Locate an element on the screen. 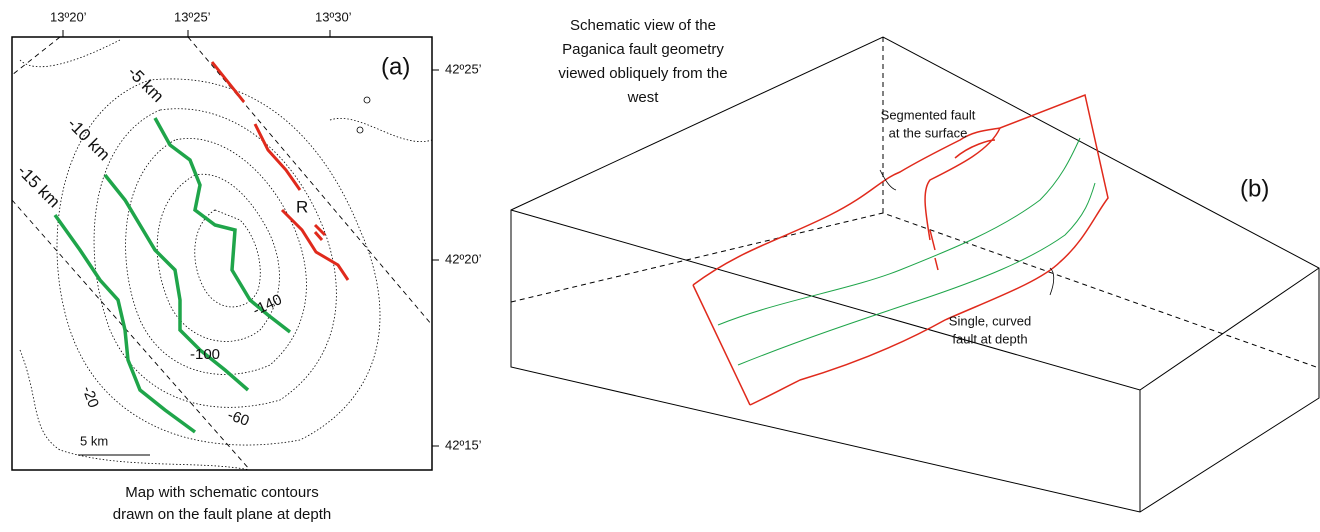  panel-label: (b) is located at coordinates (1254, 188).